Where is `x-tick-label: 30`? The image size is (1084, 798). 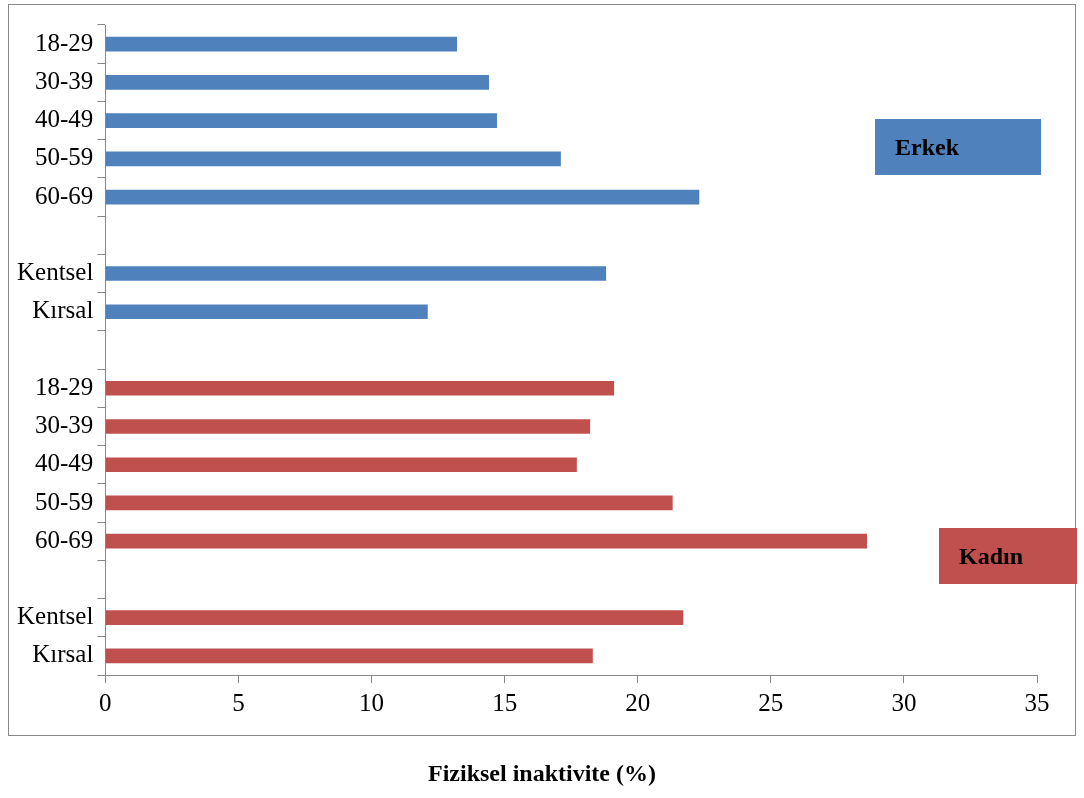 x-tick-label: 30 is located at coordinates (904, 702).